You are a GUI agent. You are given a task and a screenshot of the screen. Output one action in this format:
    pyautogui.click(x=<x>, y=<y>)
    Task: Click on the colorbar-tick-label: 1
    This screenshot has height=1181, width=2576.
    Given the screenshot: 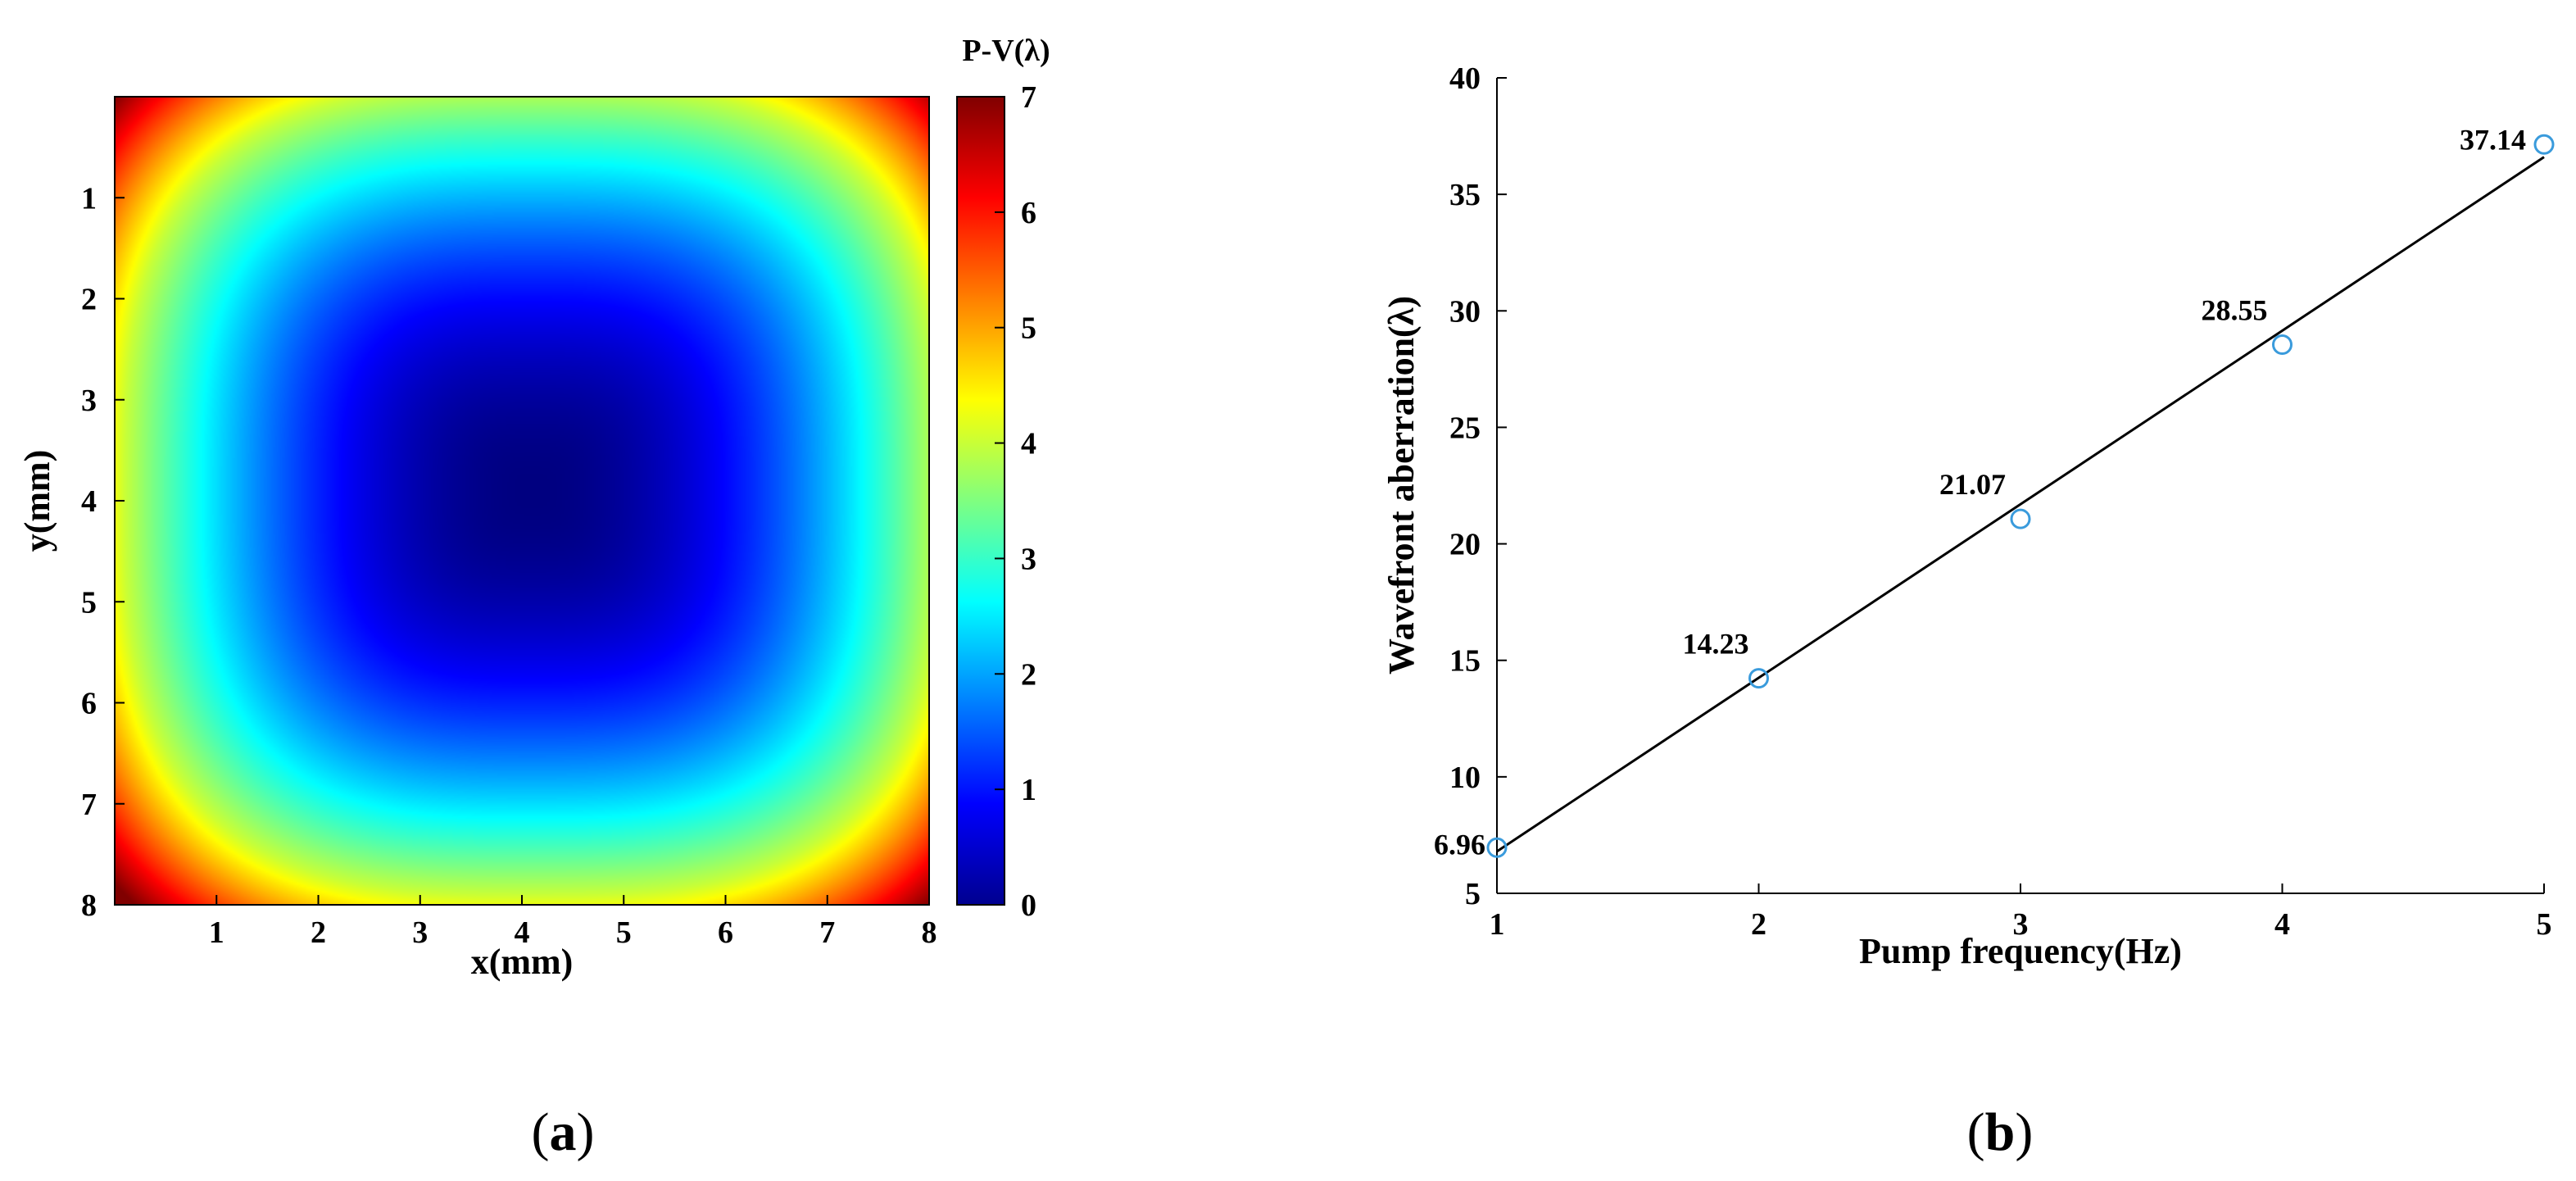 What is the action you would take?
    pyautogui.click(x=1028, y=790)
    